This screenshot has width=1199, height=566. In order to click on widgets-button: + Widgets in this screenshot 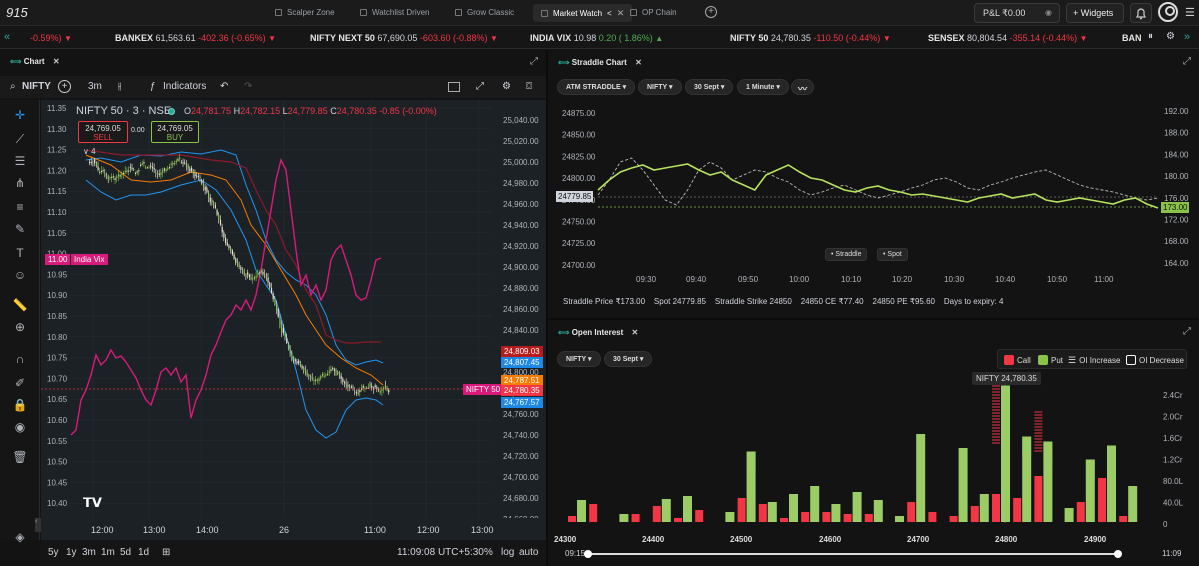, I will do `click(1095, 13)`.